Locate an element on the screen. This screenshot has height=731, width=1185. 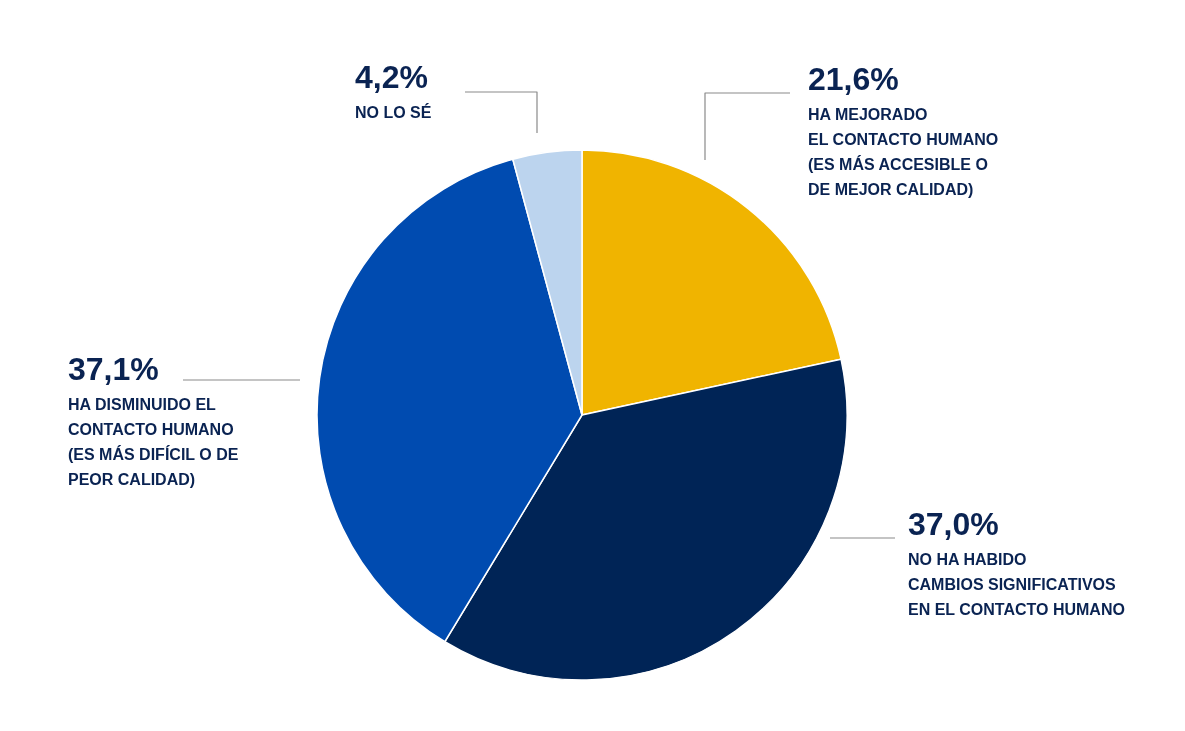
slice-label: NO HA HABIDO CAMBIOS SIGNIFICATIVOS EN EL CONTACTO HUMANO is located at coordinates (1016, 584).